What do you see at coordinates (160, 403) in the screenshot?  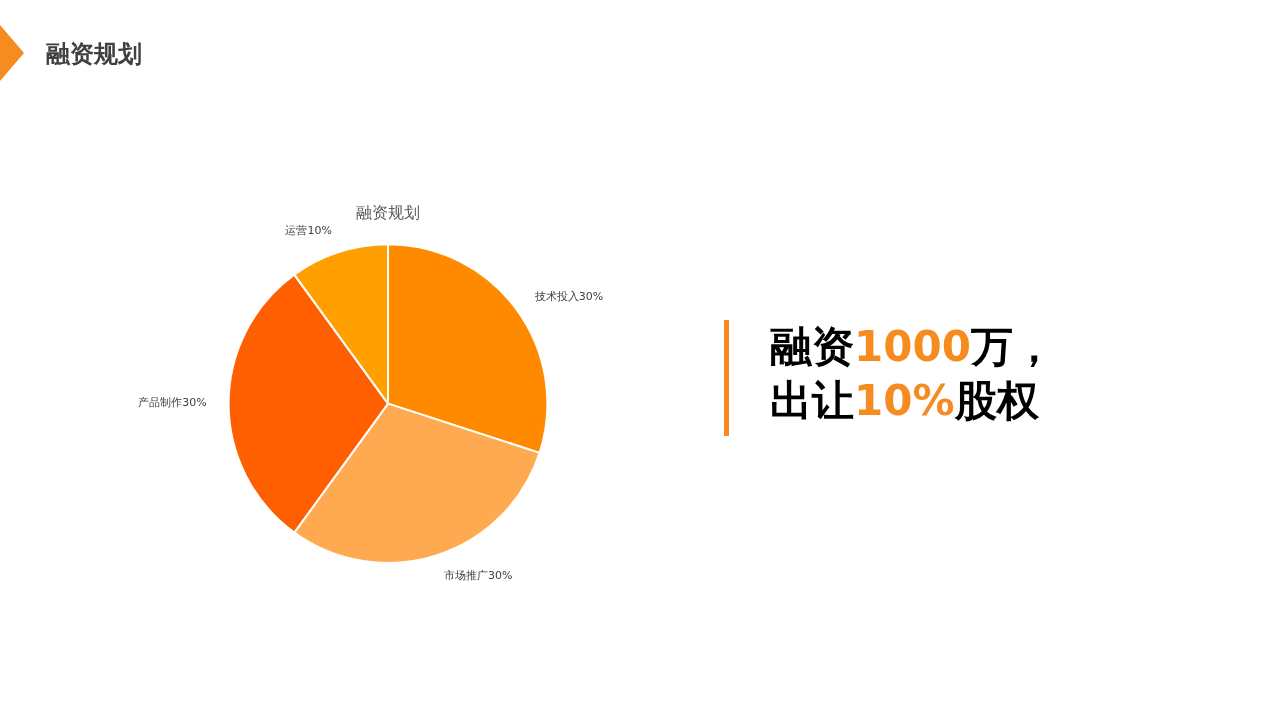 I see `slice-label: 产品制作` at bounding box center [160, 403].